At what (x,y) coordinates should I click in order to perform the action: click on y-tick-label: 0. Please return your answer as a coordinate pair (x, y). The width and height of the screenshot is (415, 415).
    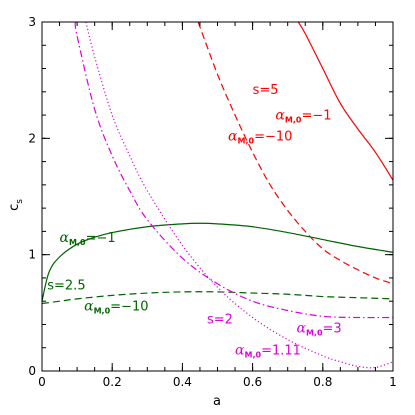
    Looking at the image, I should click on (32, 371).